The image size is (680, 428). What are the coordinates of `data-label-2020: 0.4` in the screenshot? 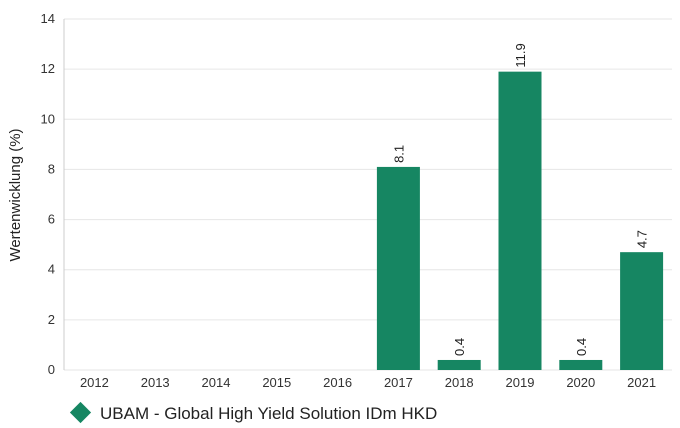 It's located at (581, 347).